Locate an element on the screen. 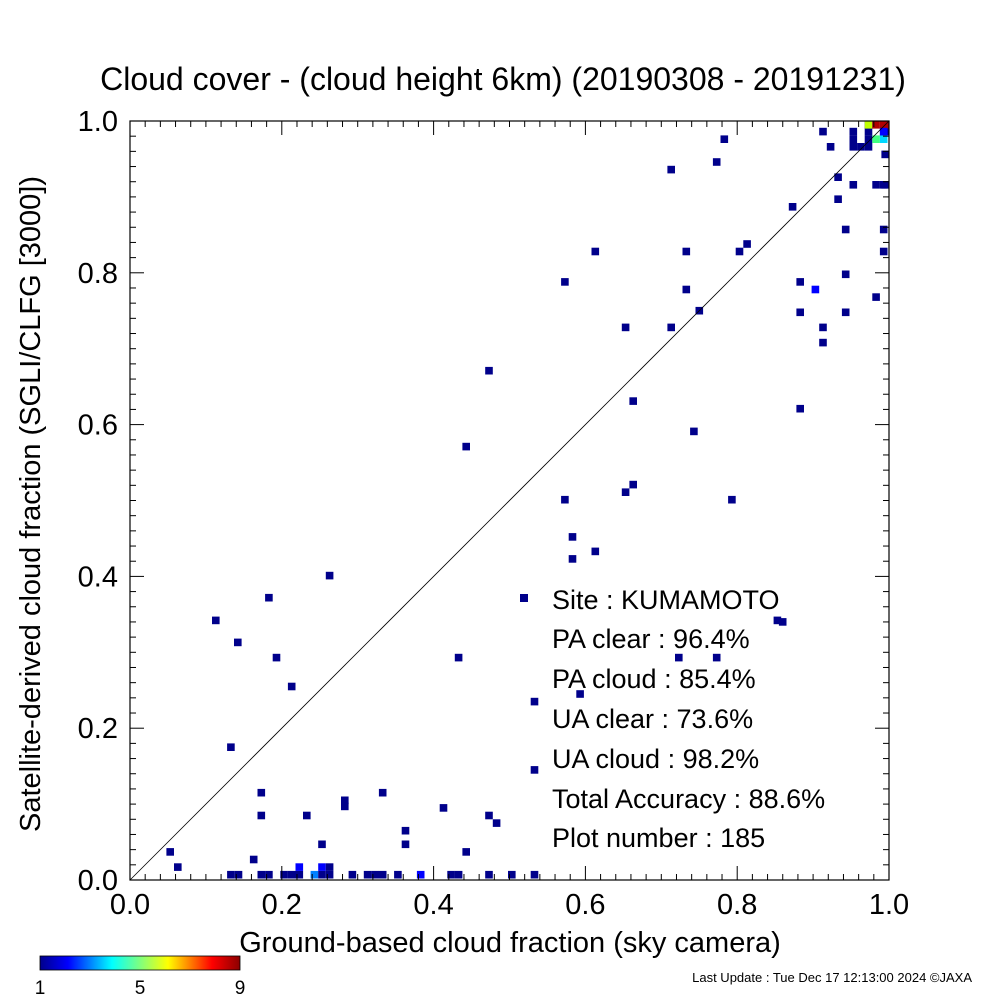  x-tick-label: 1.0 is located at coordinates (889, 905).